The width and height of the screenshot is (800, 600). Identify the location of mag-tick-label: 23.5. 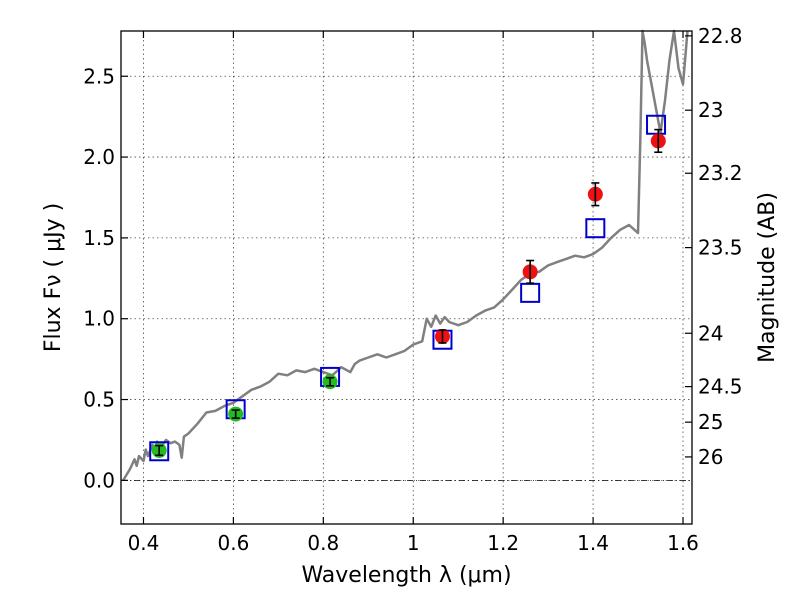
(720, 248).